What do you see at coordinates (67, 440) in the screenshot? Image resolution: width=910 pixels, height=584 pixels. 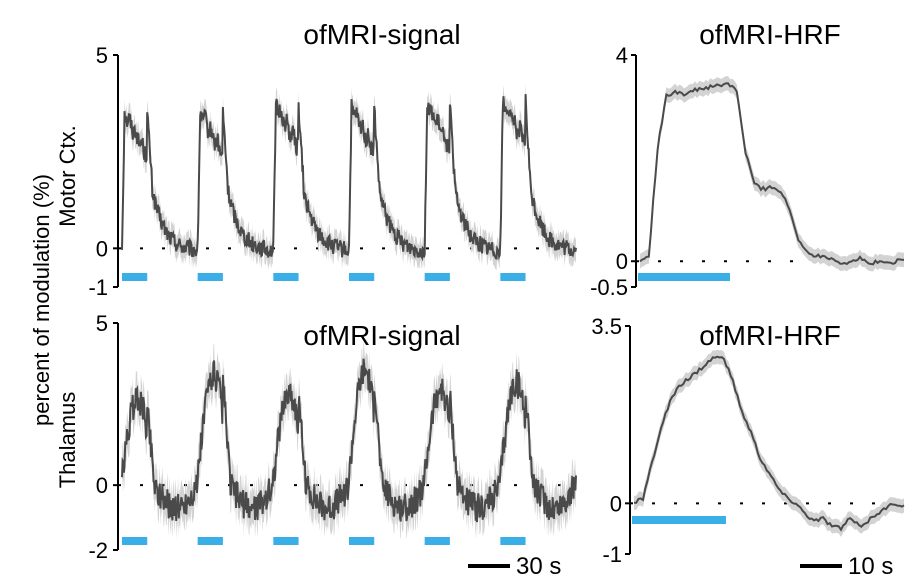 I see `row-label-thalamus: Thalamus` at bounding box center [67, 440].